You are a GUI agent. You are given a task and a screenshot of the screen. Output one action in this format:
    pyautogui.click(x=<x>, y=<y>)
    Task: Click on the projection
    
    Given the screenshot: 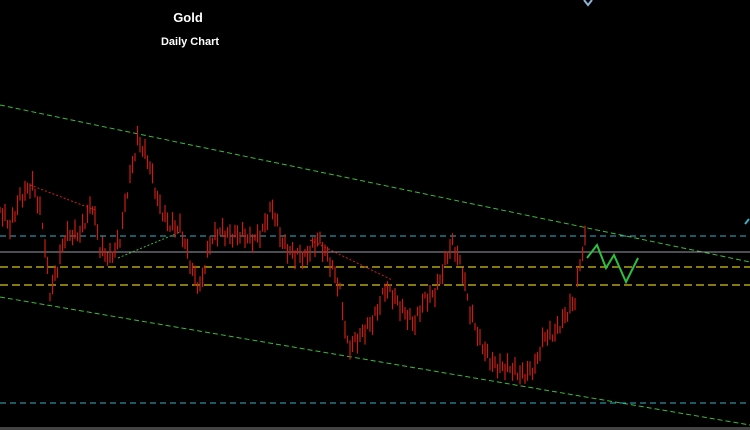 What is the action you would take?
    pyautogui.click(x=612, y=263)
    